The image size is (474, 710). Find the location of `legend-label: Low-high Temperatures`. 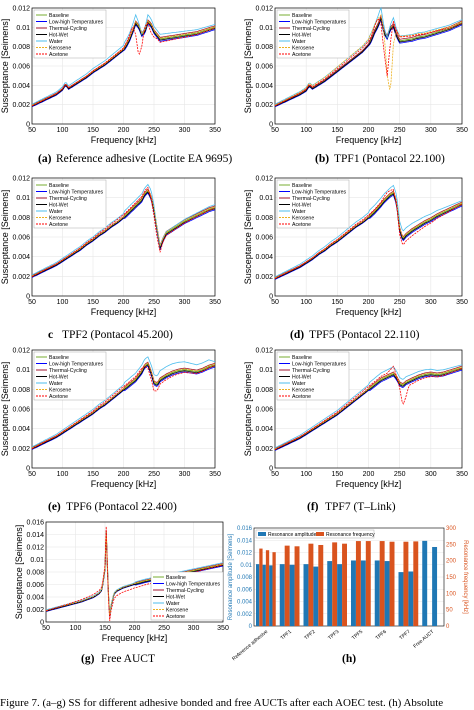

legend-label: Low-high Temperatures is located at coordinates (319, 364).